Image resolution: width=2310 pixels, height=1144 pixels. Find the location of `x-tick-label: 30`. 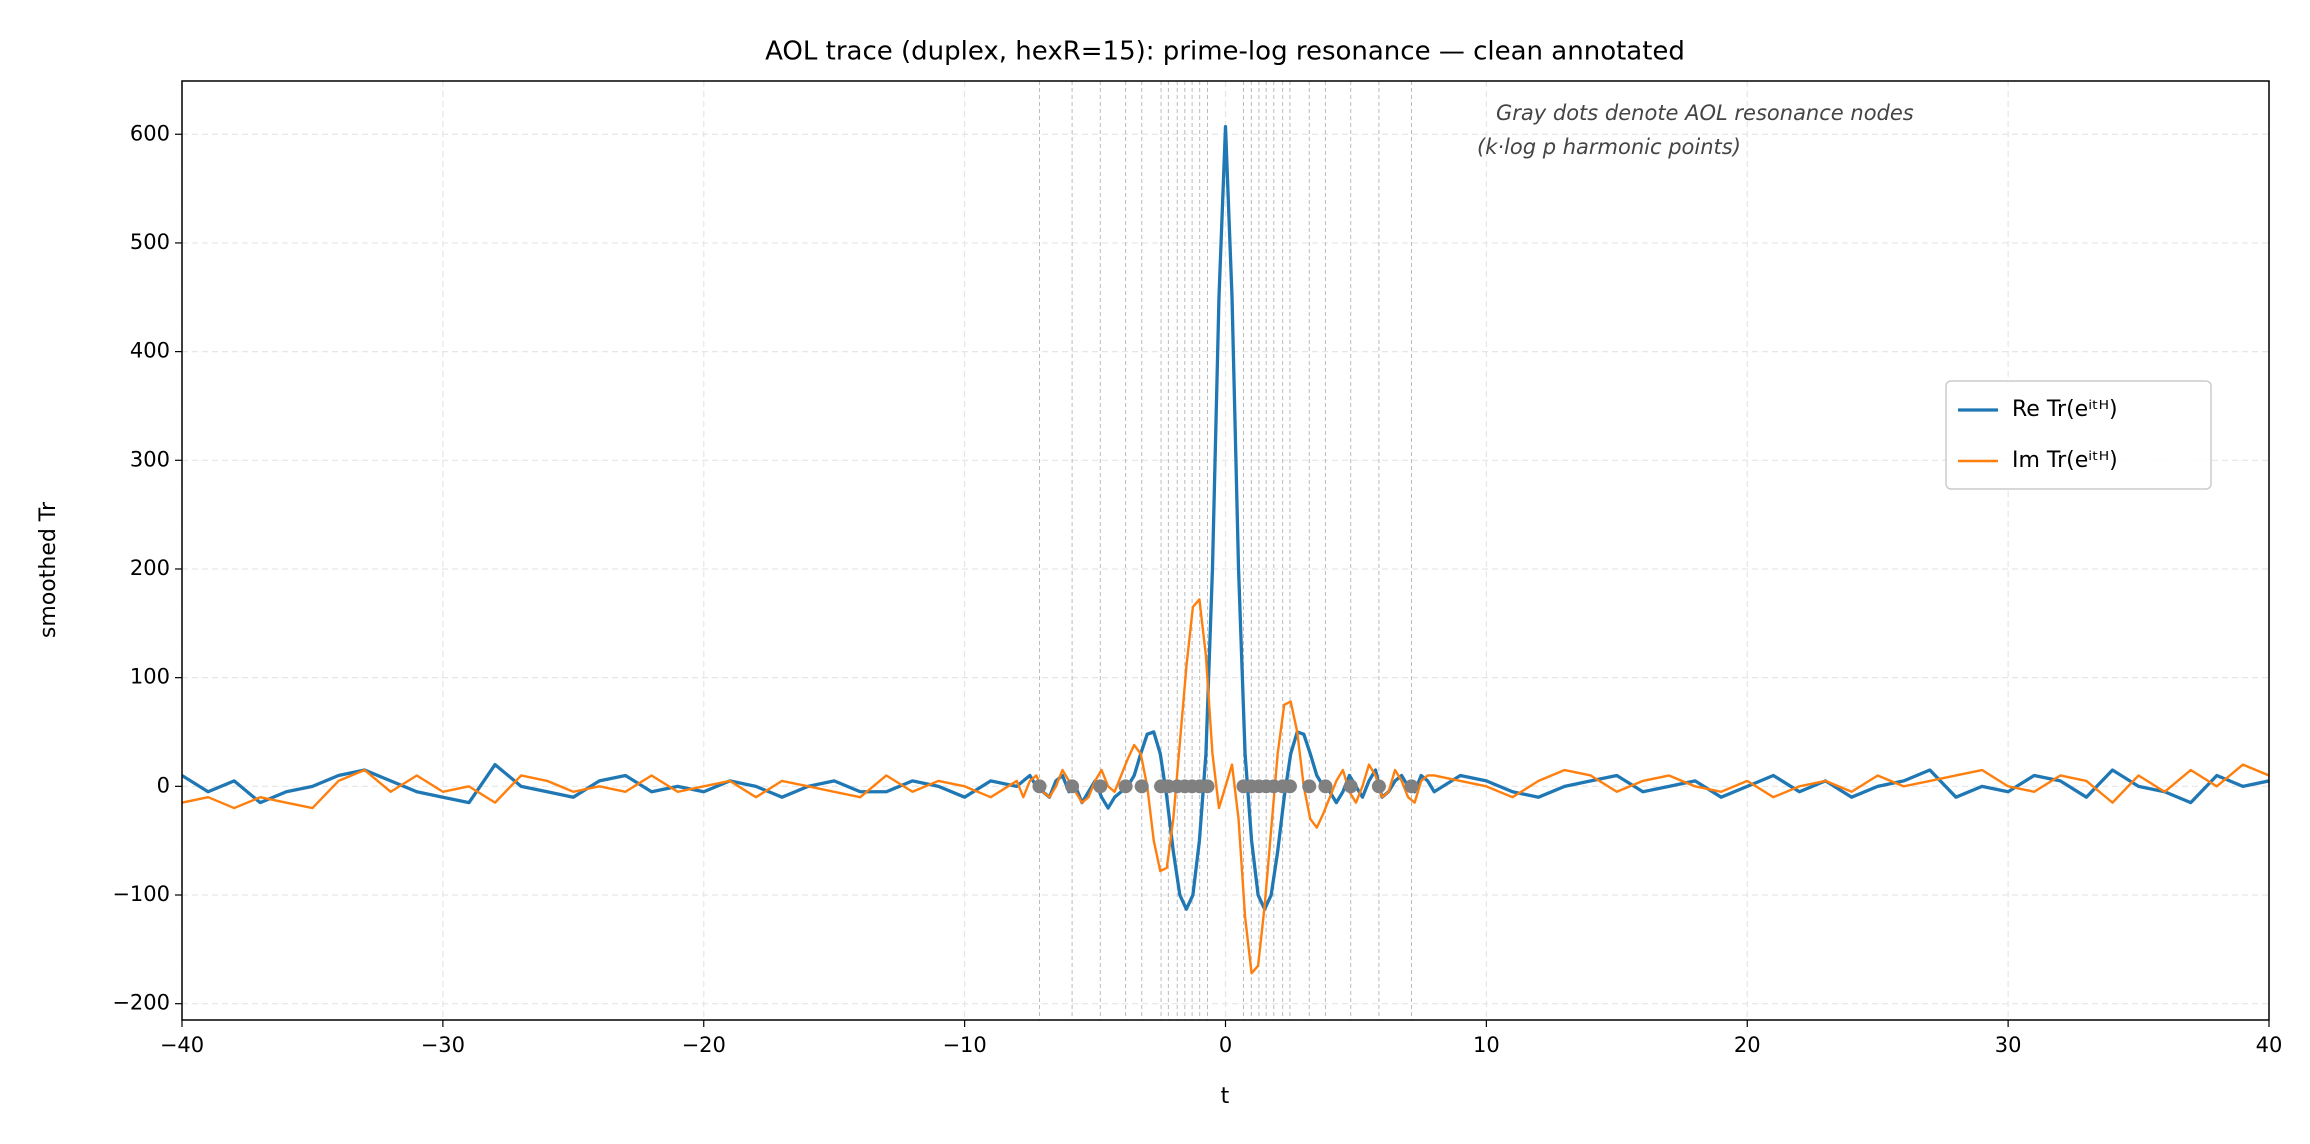

x-tick-label: 30 is located at coordinates (2008, 1045).